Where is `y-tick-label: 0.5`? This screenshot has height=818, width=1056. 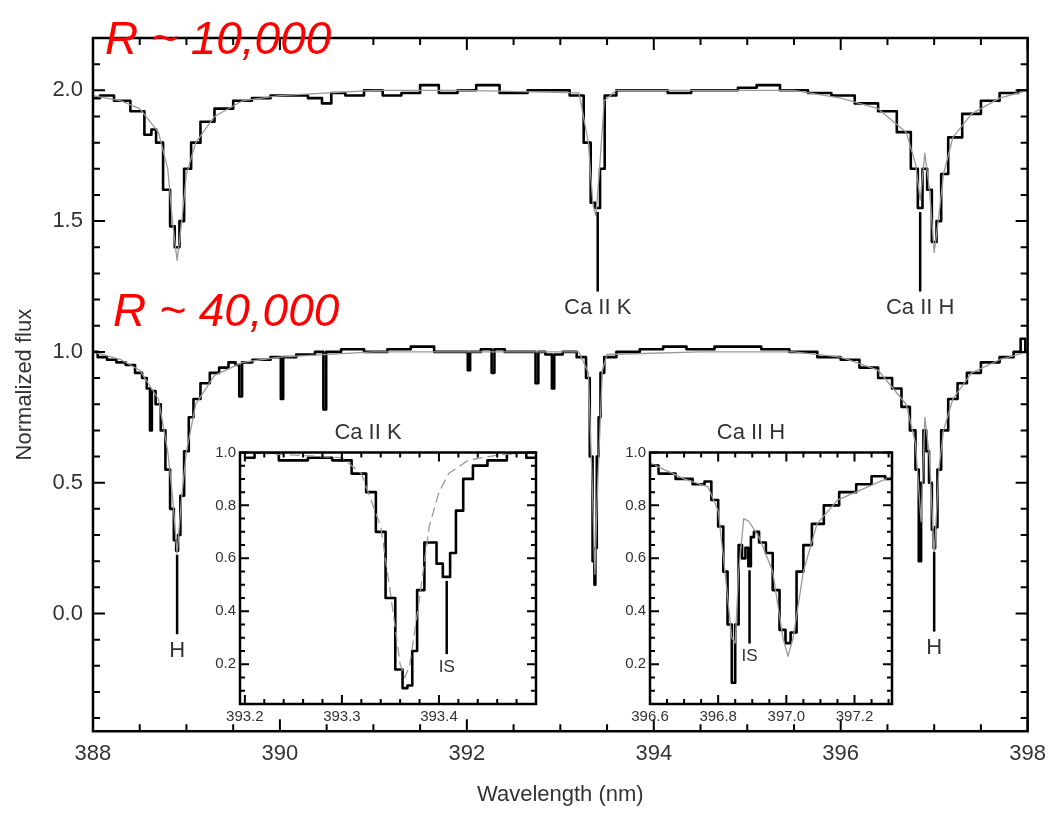 y-tick-label: 0.5 is located at coordinates (67, 481).